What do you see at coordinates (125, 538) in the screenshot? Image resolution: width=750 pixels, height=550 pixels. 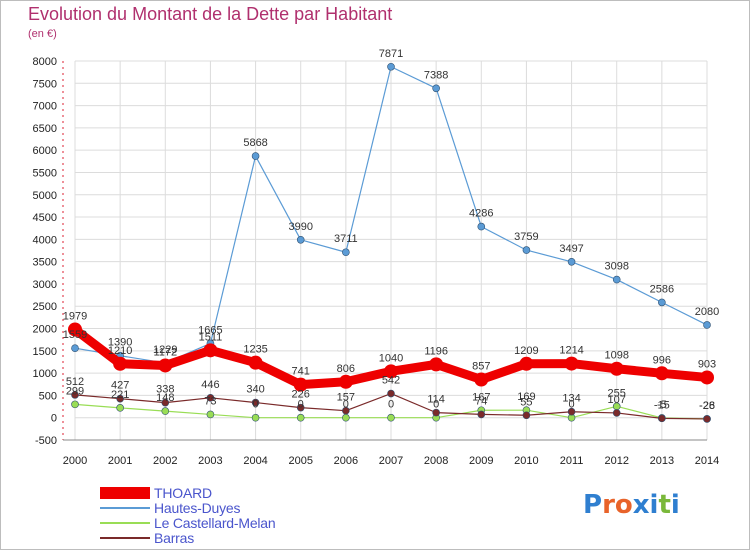 I see `legend-swatch-barras` at bounding box center [125, 538].